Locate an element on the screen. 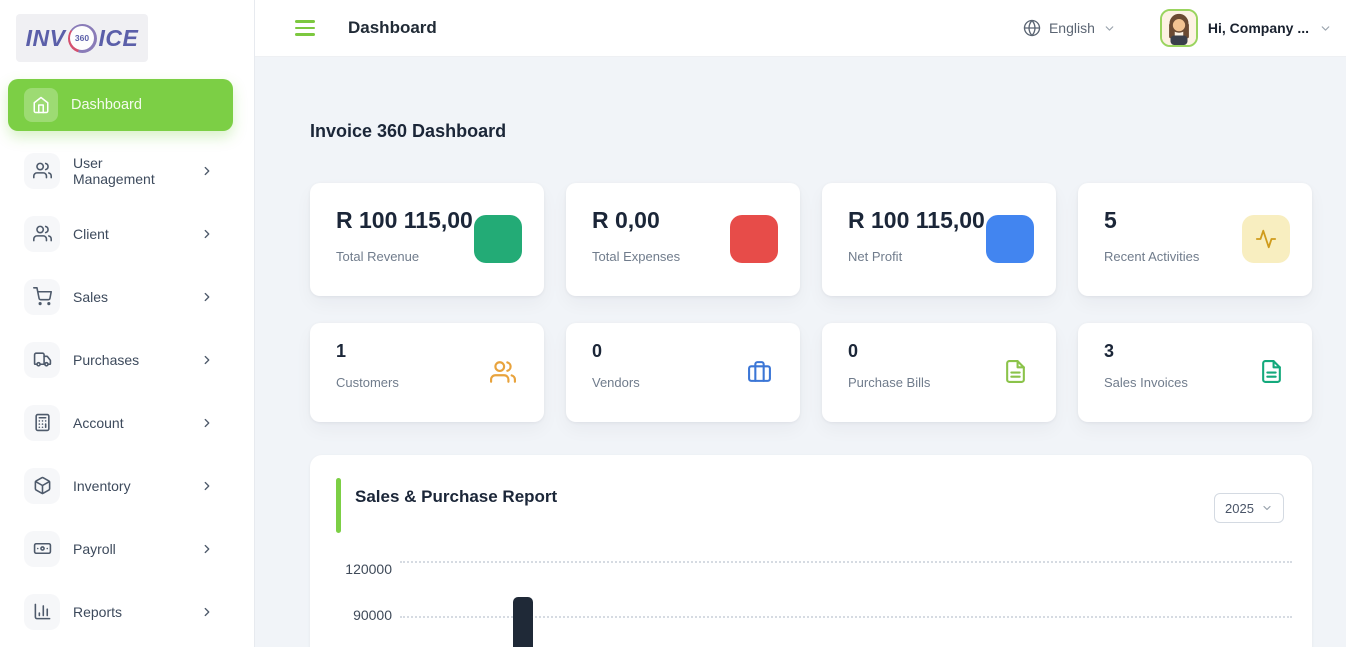  stat-label: Vendors is located at coordinates (616, 382).